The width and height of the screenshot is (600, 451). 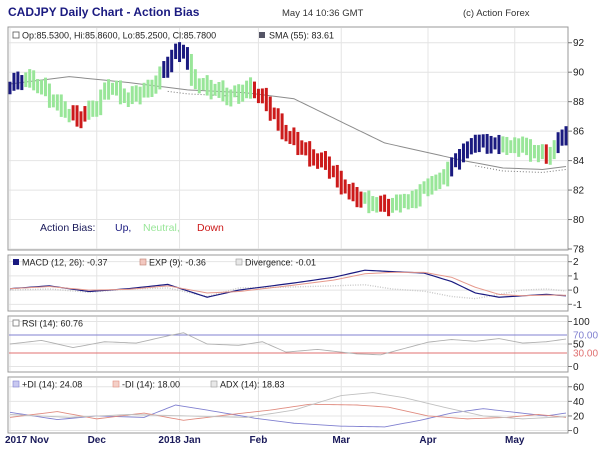 I want to click on macd-lines, so click(x=288, y=284).